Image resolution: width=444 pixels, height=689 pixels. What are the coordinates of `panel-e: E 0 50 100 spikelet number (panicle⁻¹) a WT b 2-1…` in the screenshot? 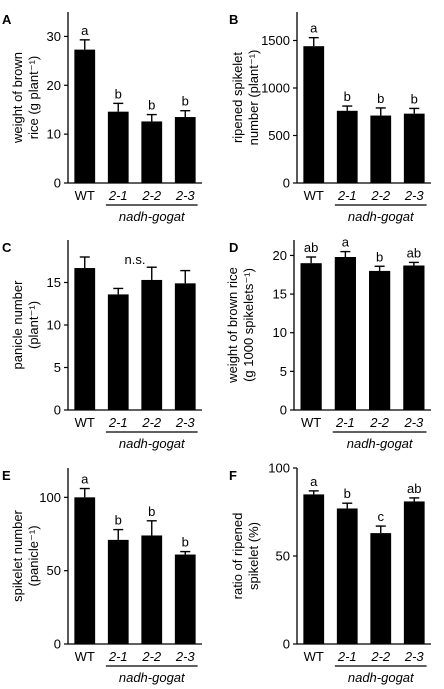 It's located at (102, 576).